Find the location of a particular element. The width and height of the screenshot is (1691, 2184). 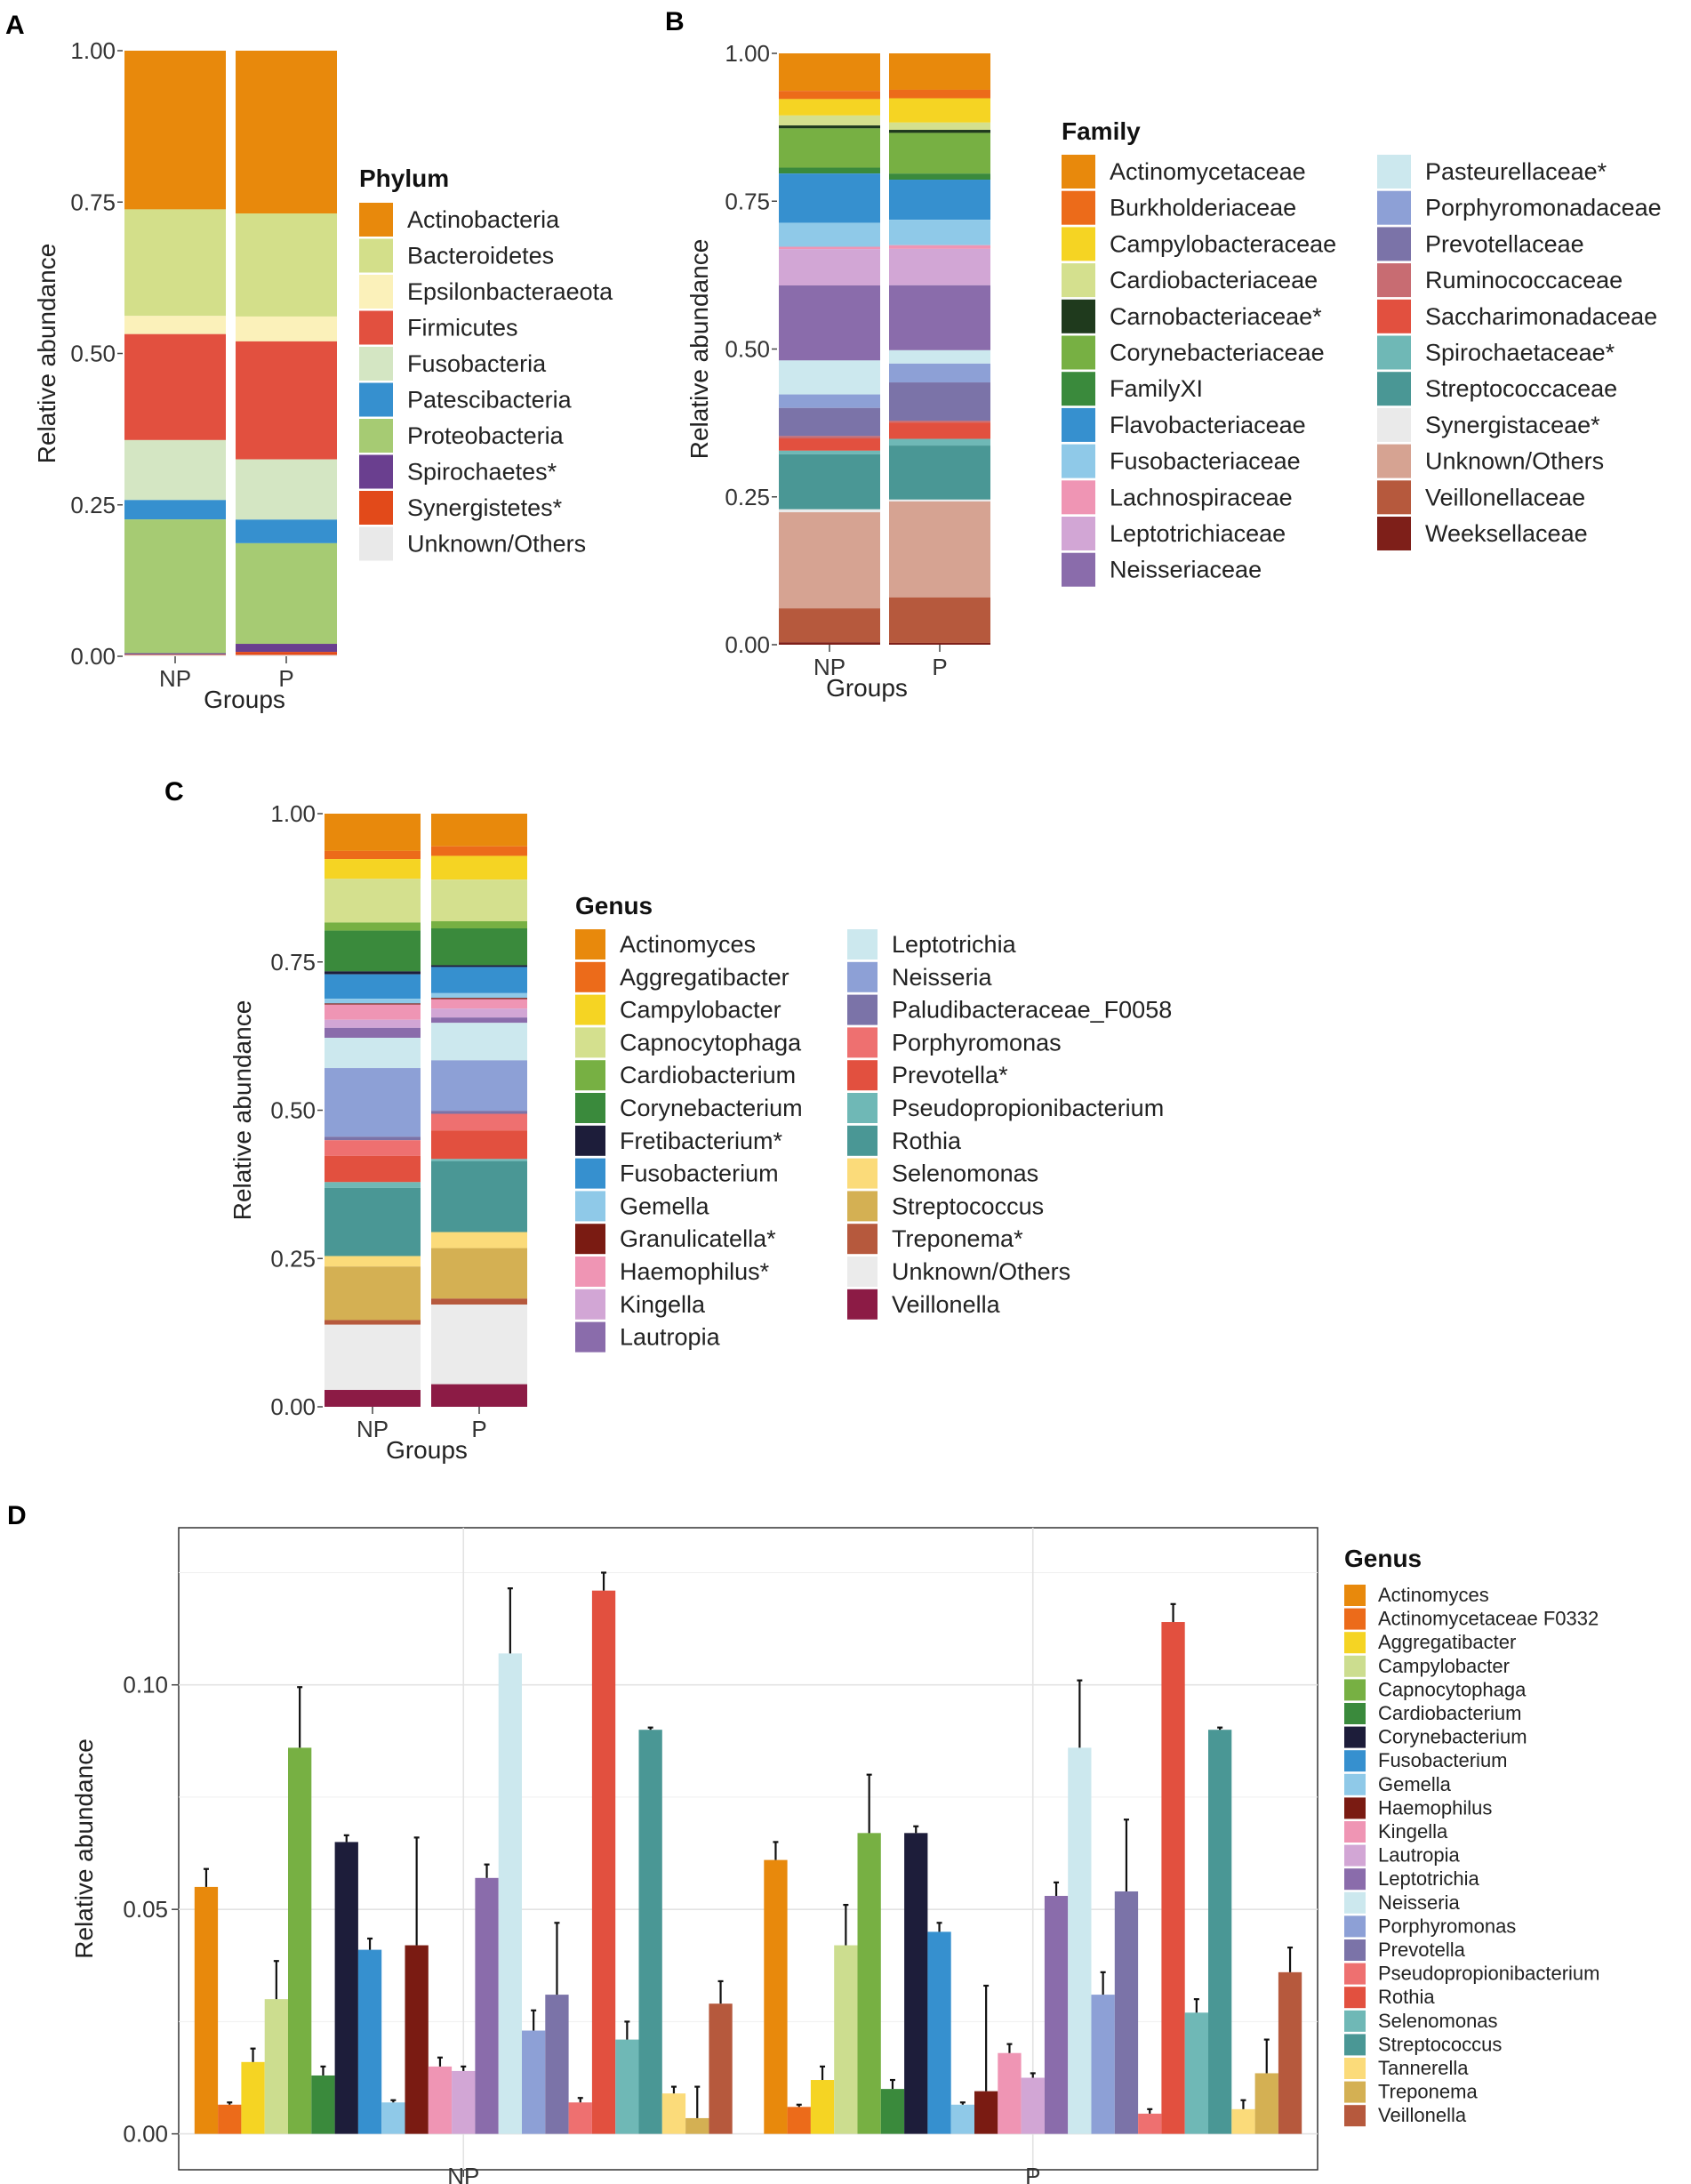

legend-swatch-fusobacterium is located at coordinates (1355, 1761).